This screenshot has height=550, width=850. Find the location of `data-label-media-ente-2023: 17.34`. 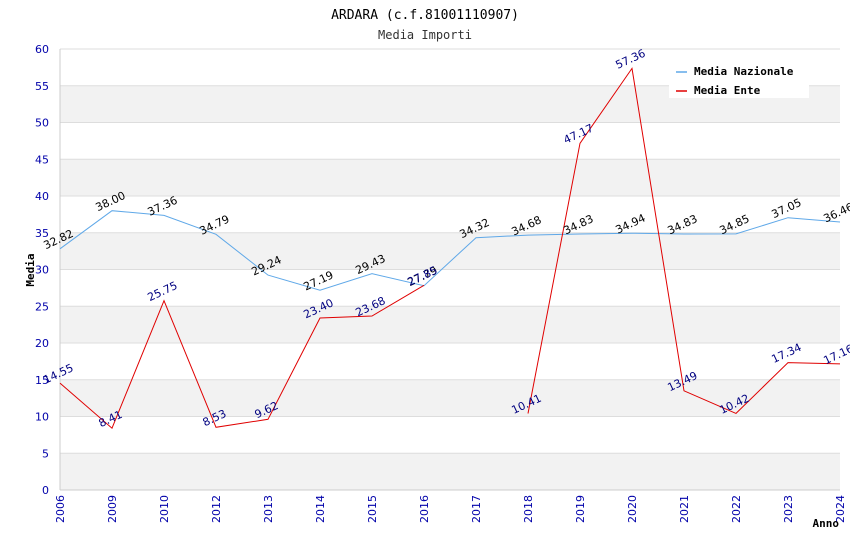

data-label-media-ente-2023: 17.34 is located at coordinates (786, 353).